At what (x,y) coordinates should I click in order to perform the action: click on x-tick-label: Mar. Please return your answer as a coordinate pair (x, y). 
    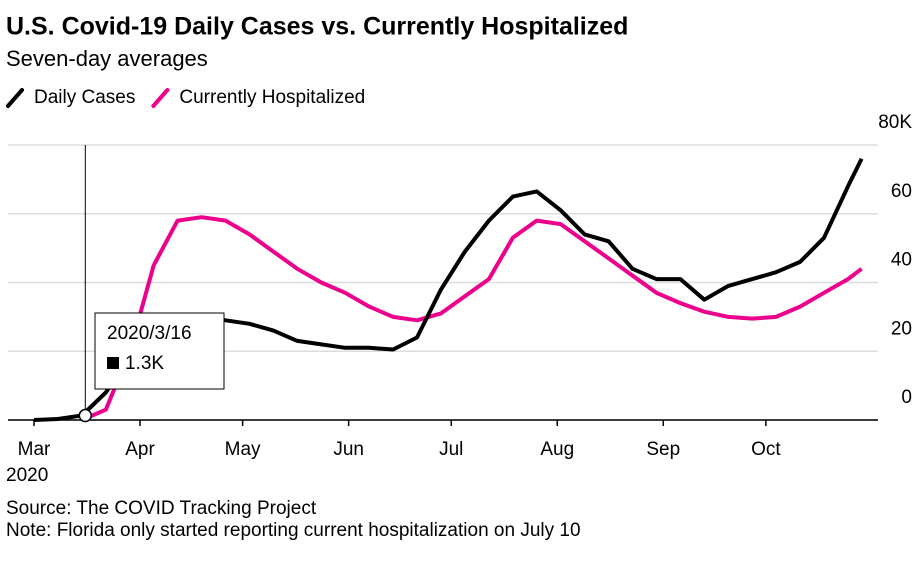
    Looking at the image, I should click on (34, 449).